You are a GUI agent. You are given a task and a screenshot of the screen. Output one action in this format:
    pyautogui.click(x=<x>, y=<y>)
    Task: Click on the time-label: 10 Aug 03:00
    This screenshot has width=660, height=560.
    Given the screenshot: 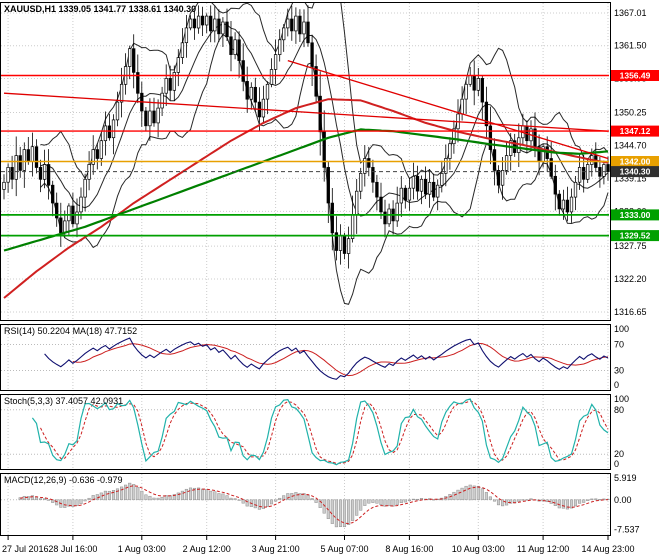 What is the action you would take?
    pyautogui.click(x=478, y=549)
    